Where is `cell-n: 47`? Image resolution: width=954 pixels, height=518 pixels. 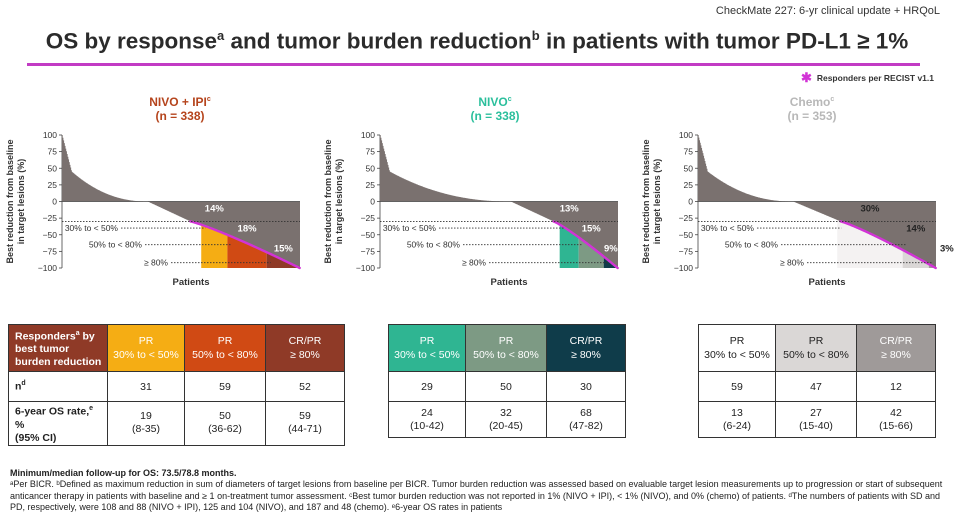 cell-n: 47 is located at coordinates (816, 386).